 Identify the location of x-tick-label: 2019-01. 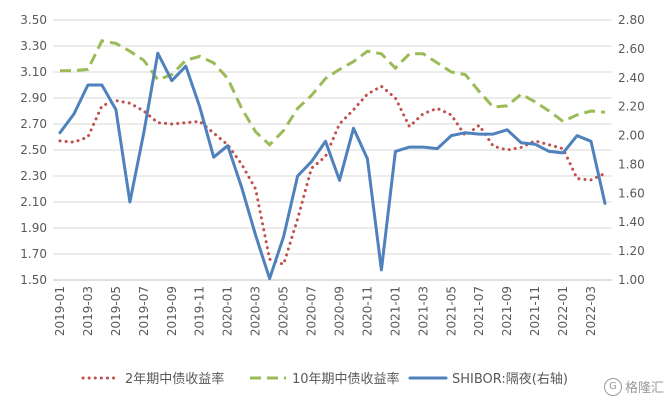
(60, 311).